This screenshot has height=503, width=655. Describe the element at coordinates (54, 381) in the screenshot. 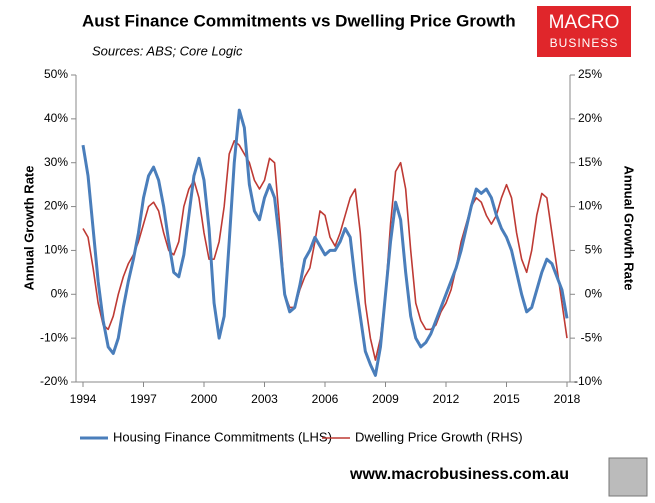

I see `y-tick-label: -20%` at that location.